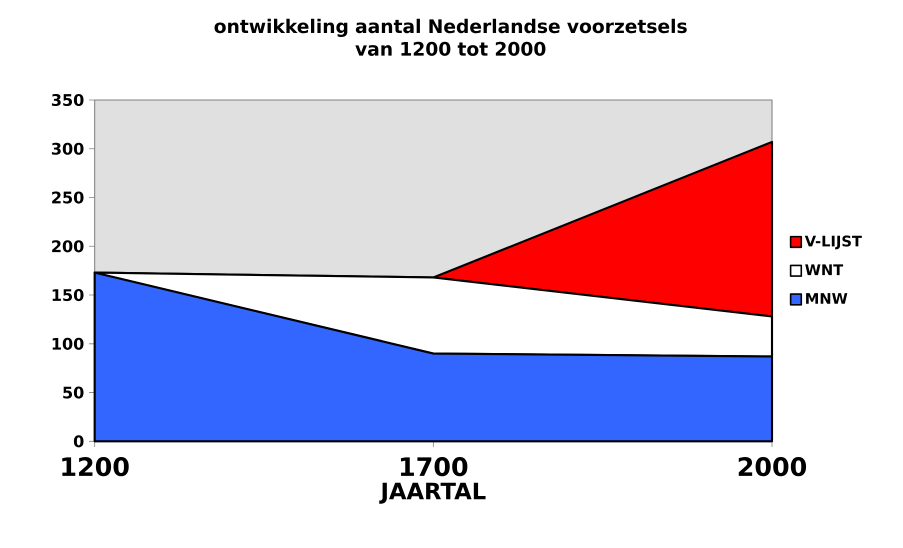 This screenshot has width=903, height=548. Describe the element at coordinates (73, 392) in the screenshot. I see `y-tick-label: 50` at that location.